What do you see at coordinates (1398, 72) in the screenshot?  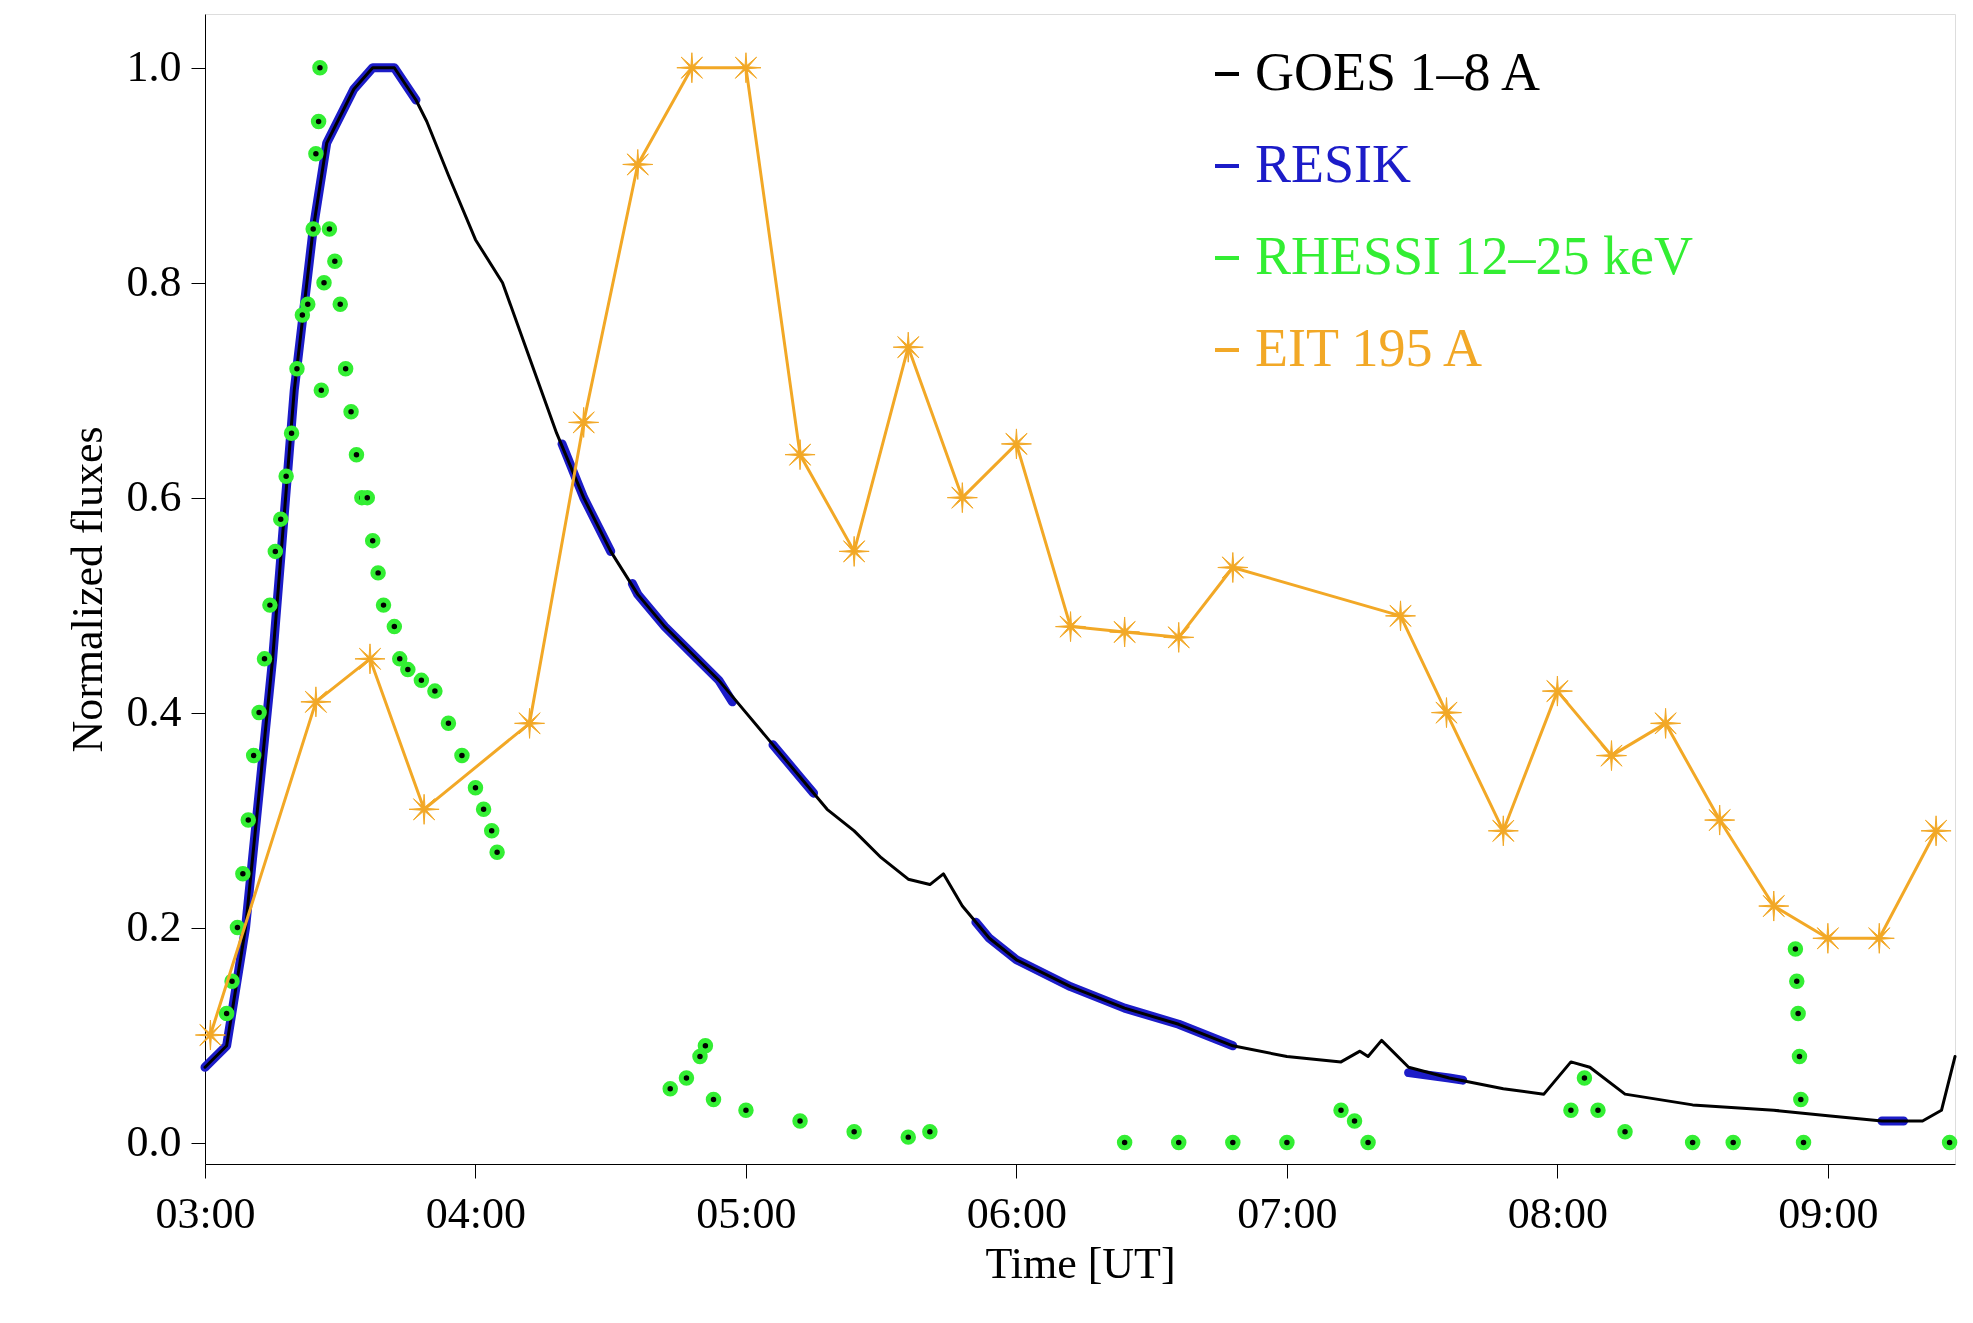 I see `legend-label: GOES 1–8 A` at bounding box center [1398, 72].